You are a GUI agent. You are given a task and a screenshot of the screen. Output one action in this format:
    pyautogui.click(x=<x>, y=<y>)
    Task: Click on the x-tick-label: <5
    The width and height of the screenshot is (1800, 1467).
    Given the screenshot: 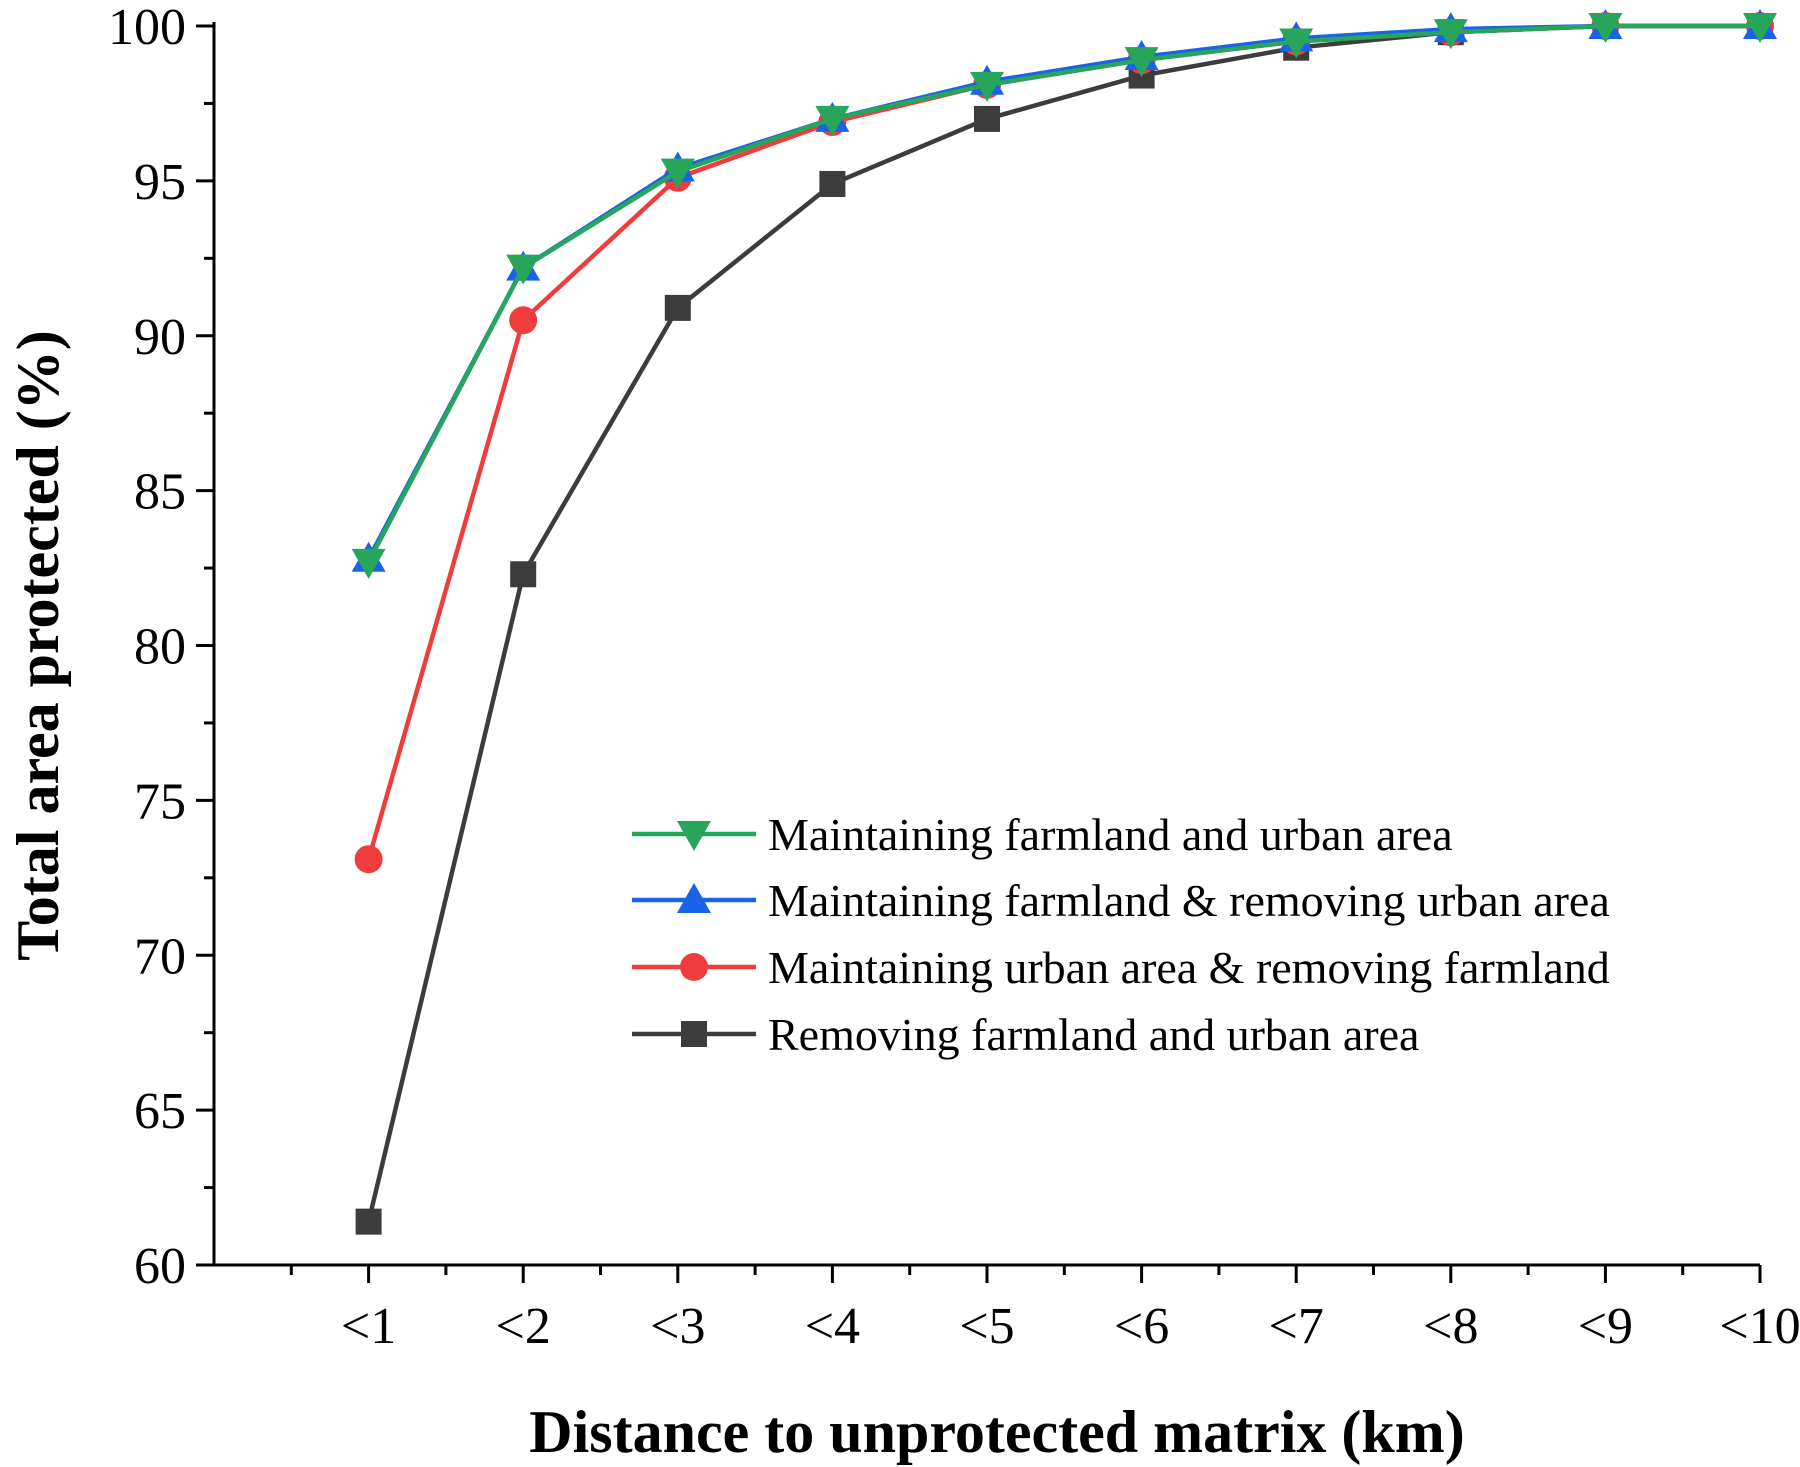 What is the action you would take?
    pyautogui.click(x=986, y=1326)
    